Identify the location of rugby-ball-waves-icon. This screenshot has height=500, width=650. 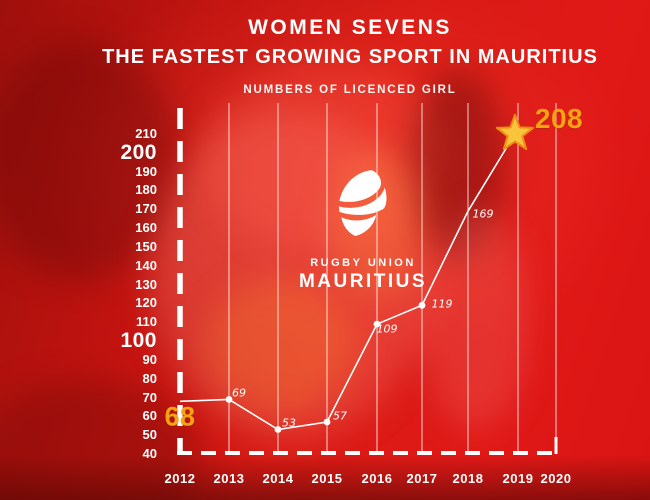
(362, 203).